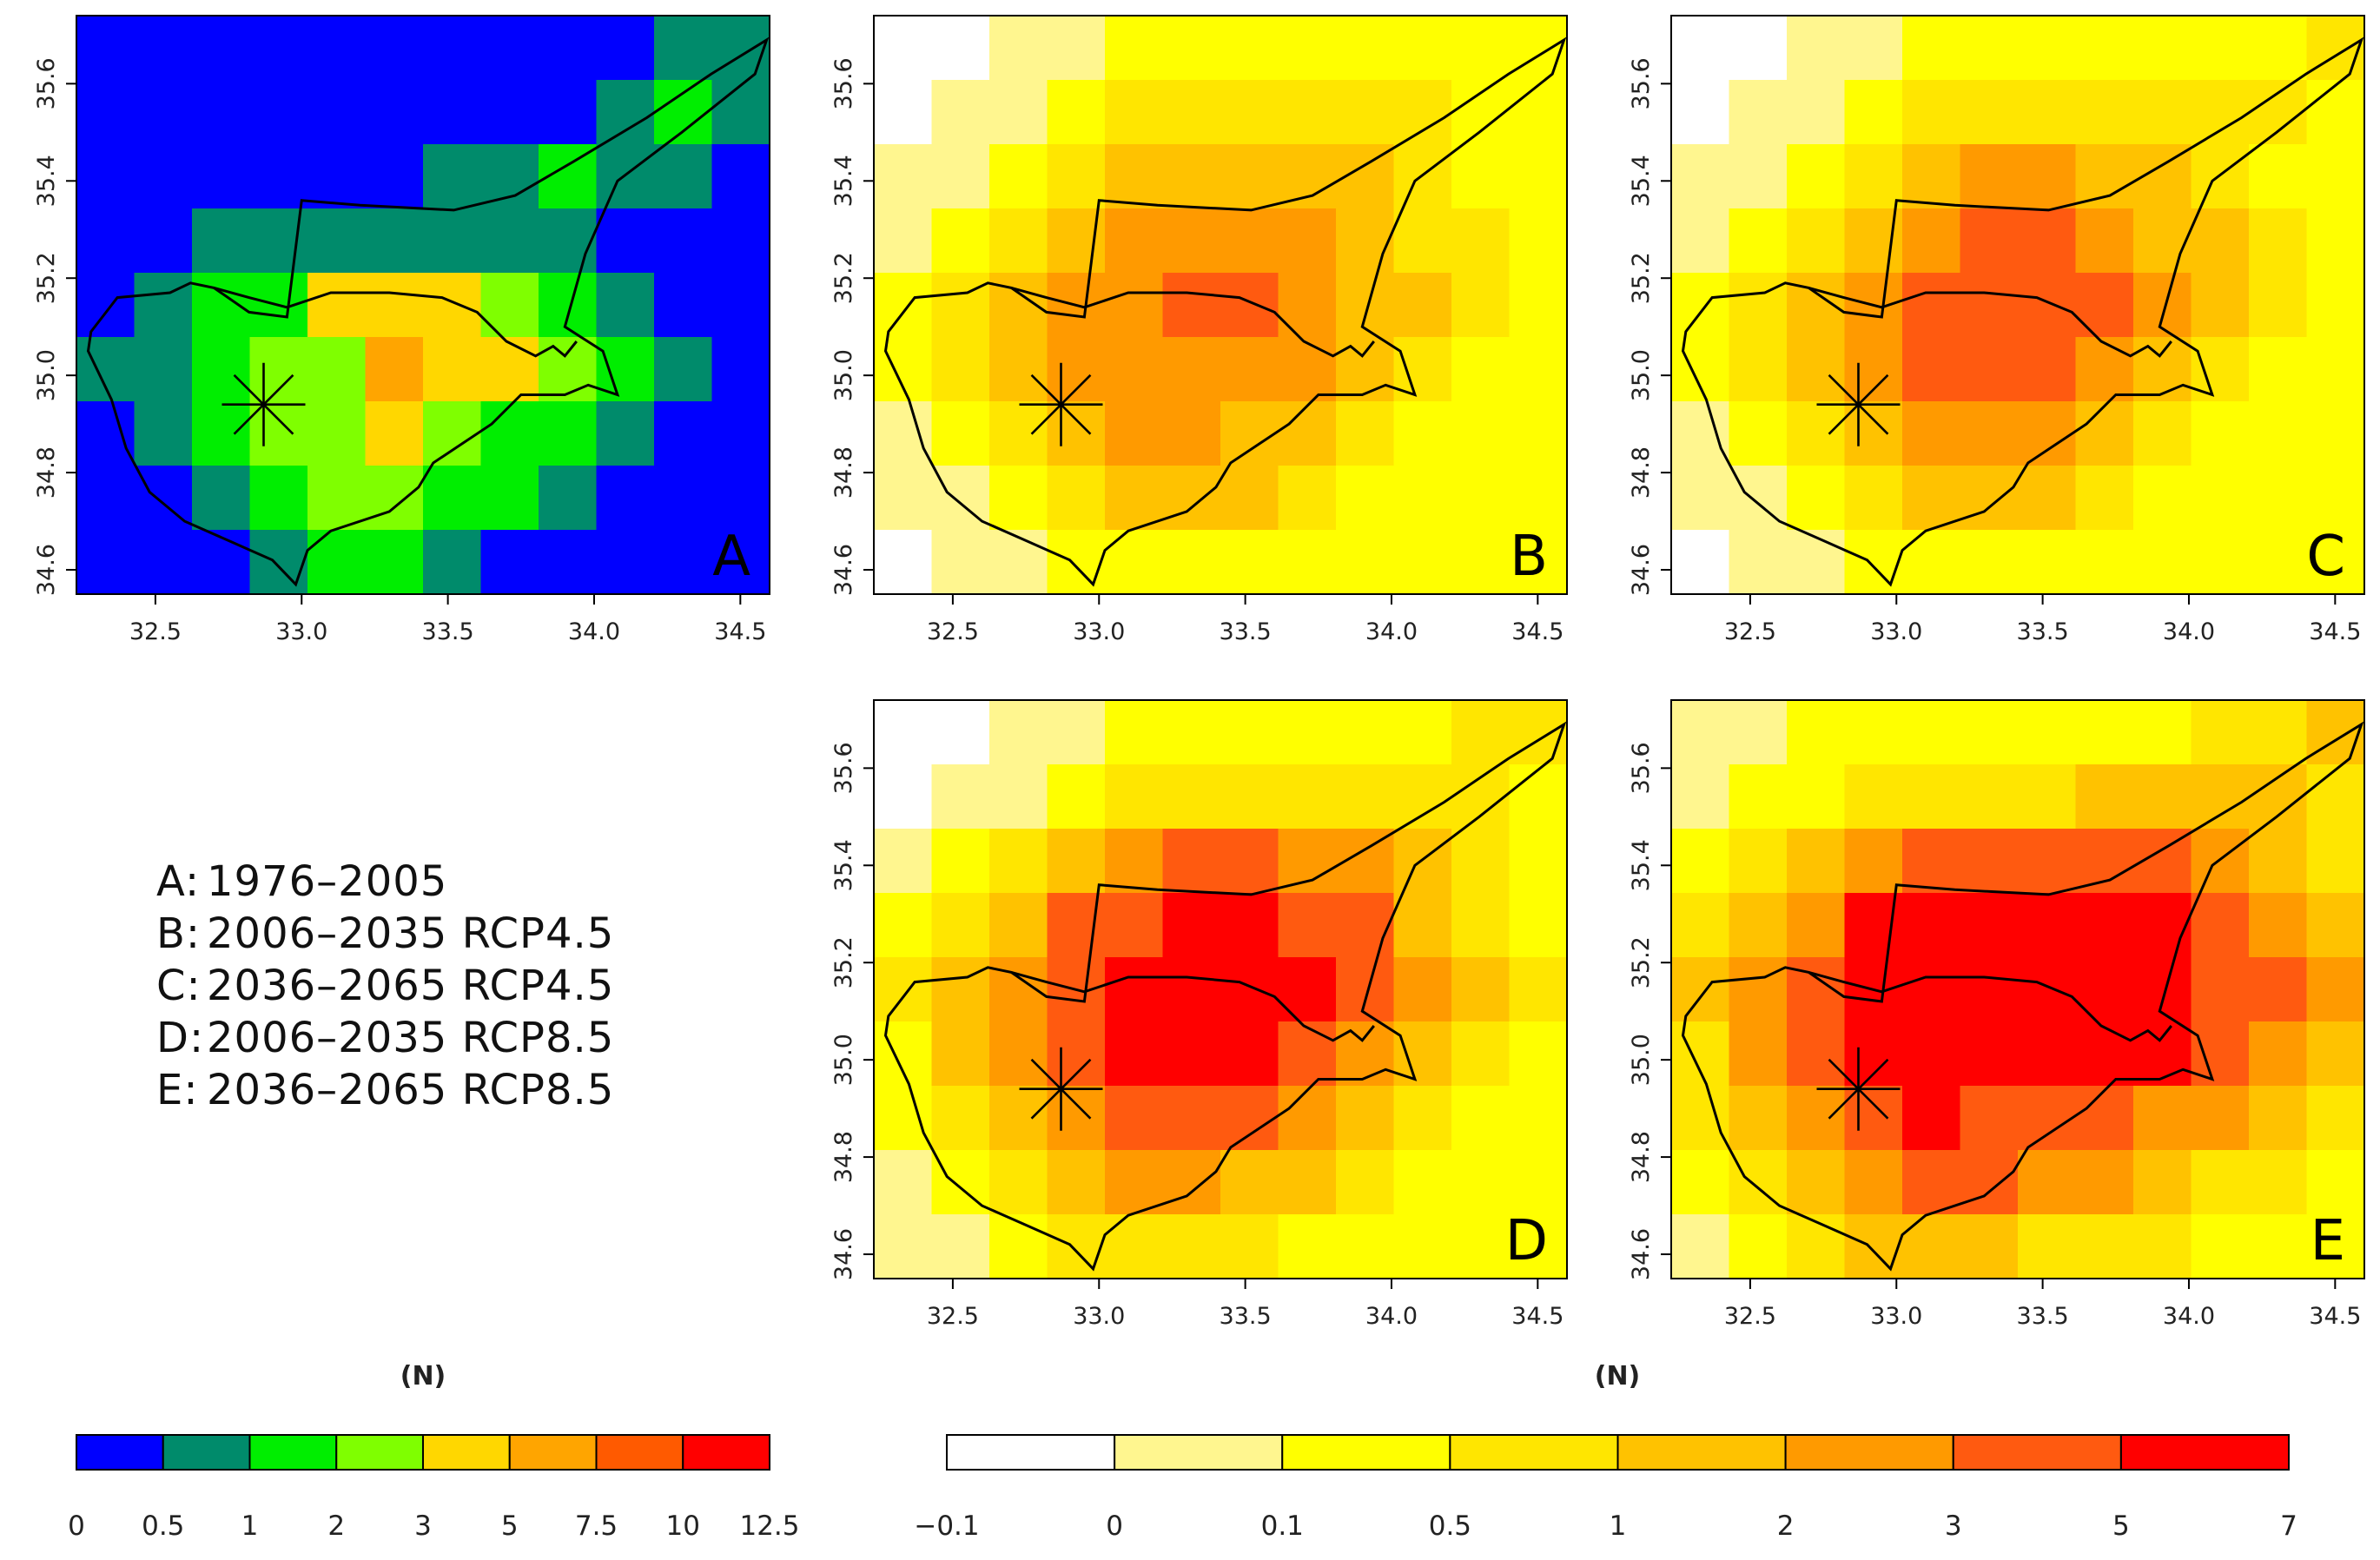 This screenshot has height=1560, width=2380. Describe the element at coordinates (1858, 404) in the screenshot. I see `station-asterisk-icon` at that location.